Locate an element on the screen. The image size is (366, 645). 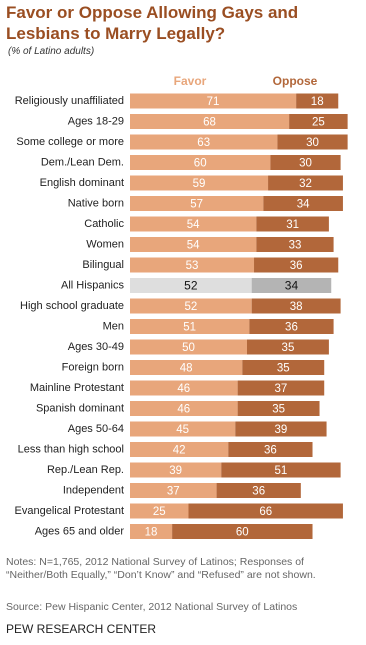
category-label: Mainline Protestant is located at coordinates (77, 388).